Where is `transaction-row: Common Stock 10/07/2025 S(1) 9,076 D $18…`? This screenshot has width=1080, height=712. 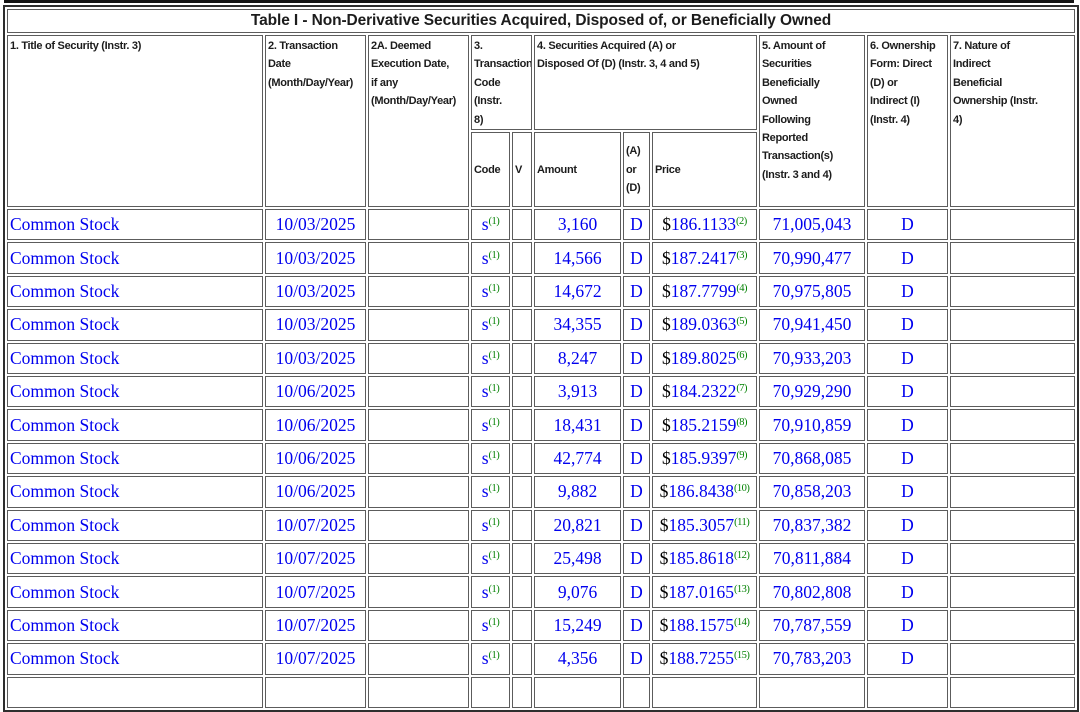
transaction-row: Common Stock 10/07/2025 S(1) 9,076 D $18… is located at coordinates (541, 592).